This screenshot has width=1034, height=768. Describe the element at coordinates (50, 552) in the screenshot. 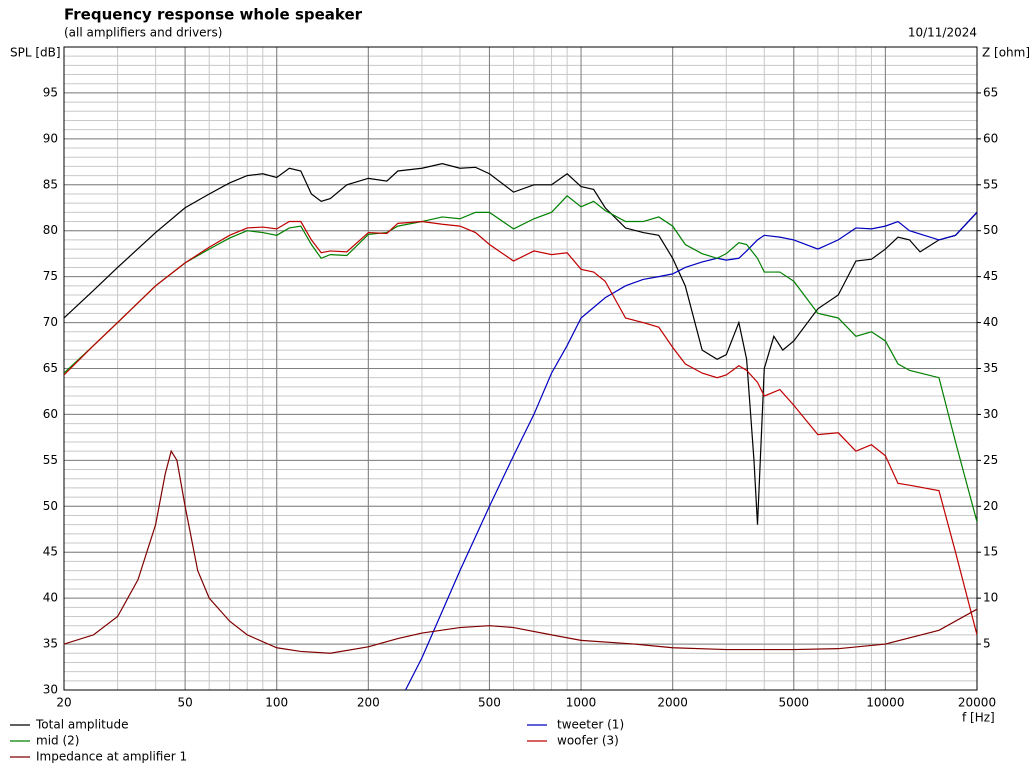

I see `y-tick-label: 45` at that location.